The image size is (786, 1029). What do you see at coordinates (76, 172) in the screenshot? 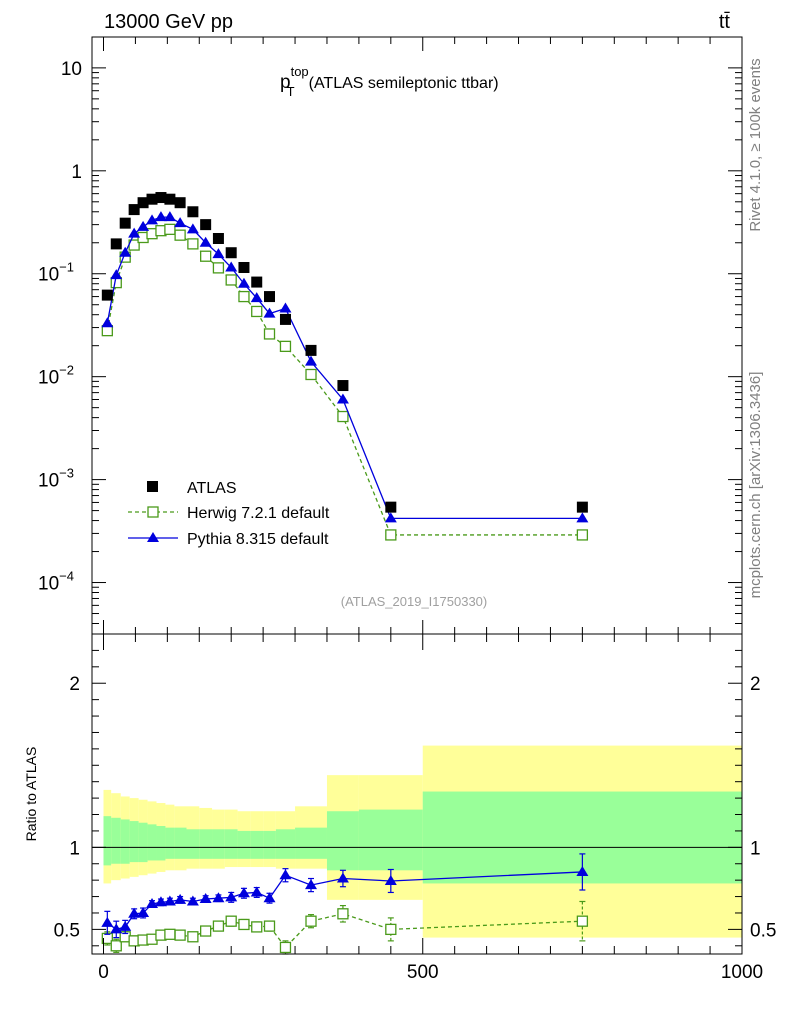
I see `main-y-tick-label: 1` at bounding box center [76, 172].